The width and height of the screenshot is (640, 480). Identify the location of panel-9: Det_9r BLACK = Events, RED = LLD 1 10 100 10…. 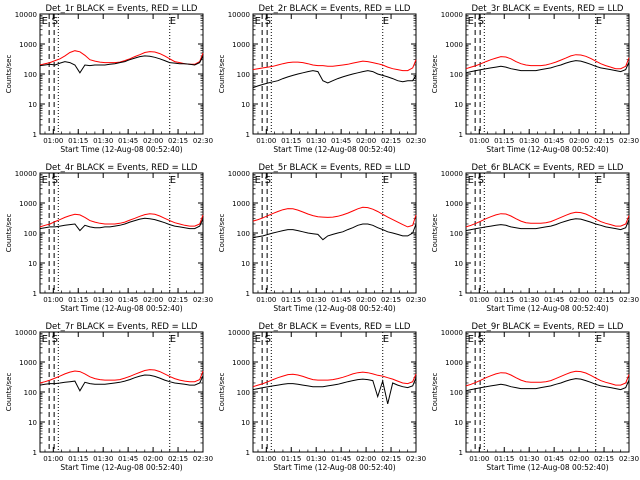
(535, 397).